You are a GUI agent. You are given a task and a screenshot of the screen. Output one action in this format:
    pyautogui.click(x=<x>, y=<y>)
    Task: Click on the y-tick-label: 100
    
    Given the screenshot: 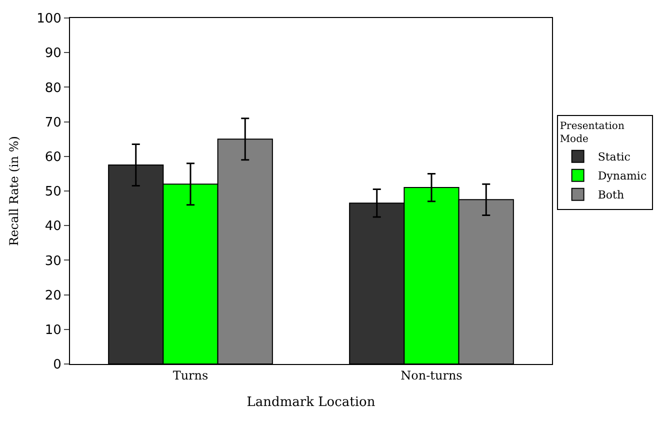 What is the action you would take?
    pyautogui.click(x=49, y=19)
    